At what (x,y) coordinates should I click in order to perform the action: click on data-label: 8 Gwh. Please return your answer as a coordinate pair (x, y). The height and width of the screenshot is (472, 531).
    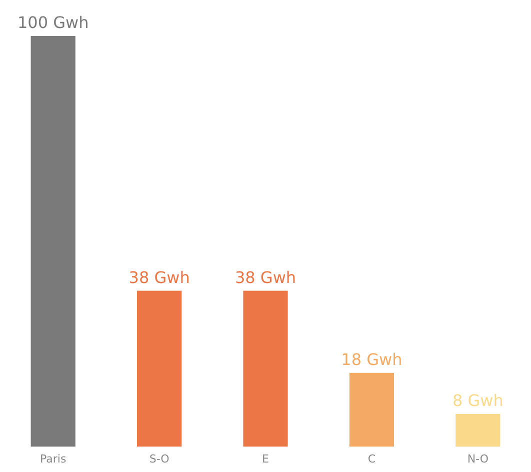
    Looking at the image, I should click on (478, 400).